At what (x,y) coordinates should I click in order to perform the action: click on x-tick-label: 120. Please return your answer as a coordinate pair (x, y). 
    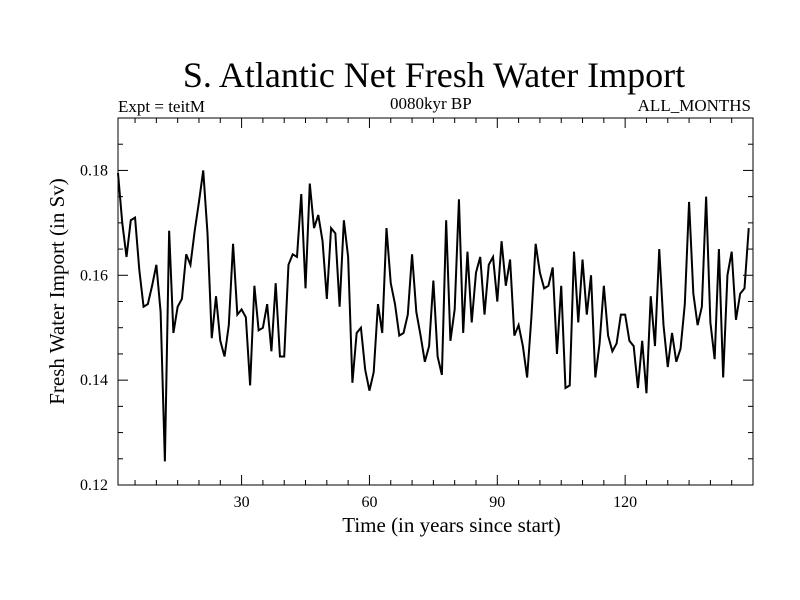
    Looking at the image, I should click on (625, 502).